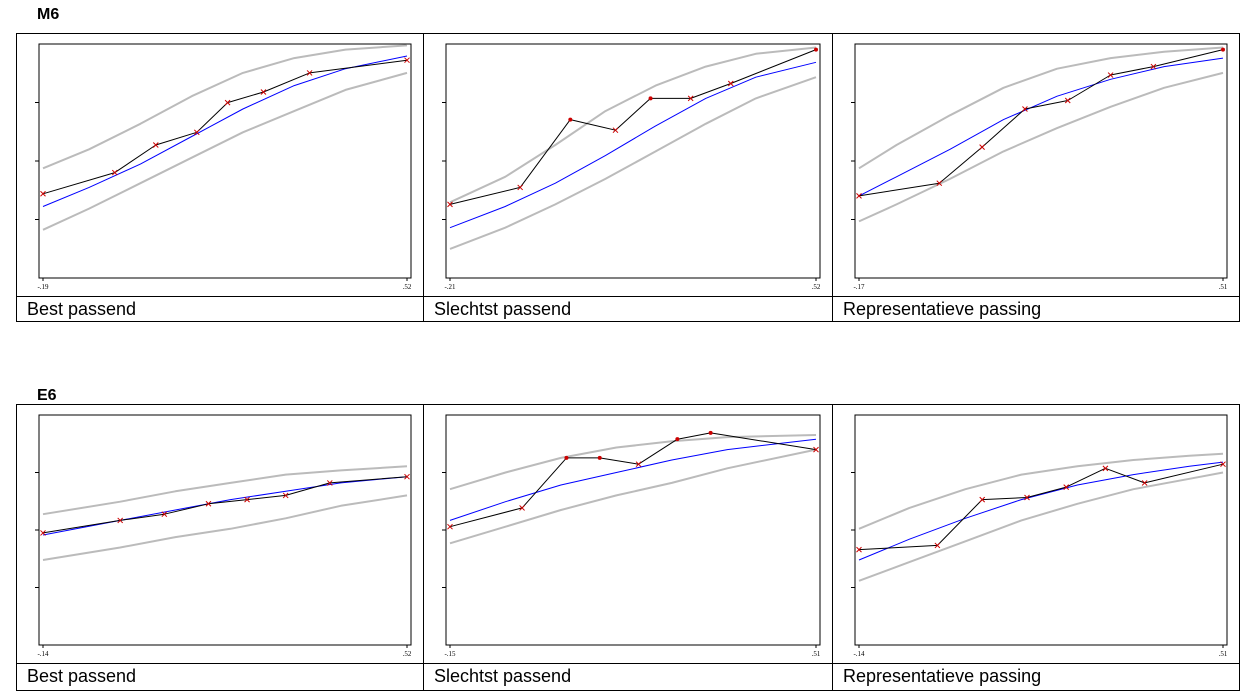  Describe the element at coordinates (47, 395) in the screenshot. I see `section-title-e6: E6` at that location.